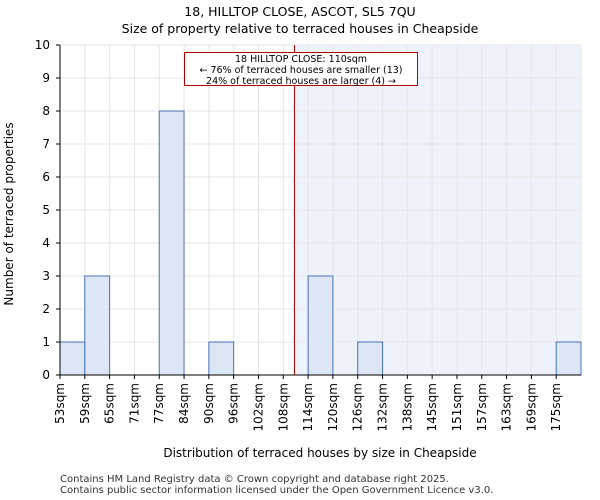 This screenshot has height=500, width=600. I want to click on y-tick-label: 0, so click(46, 375).